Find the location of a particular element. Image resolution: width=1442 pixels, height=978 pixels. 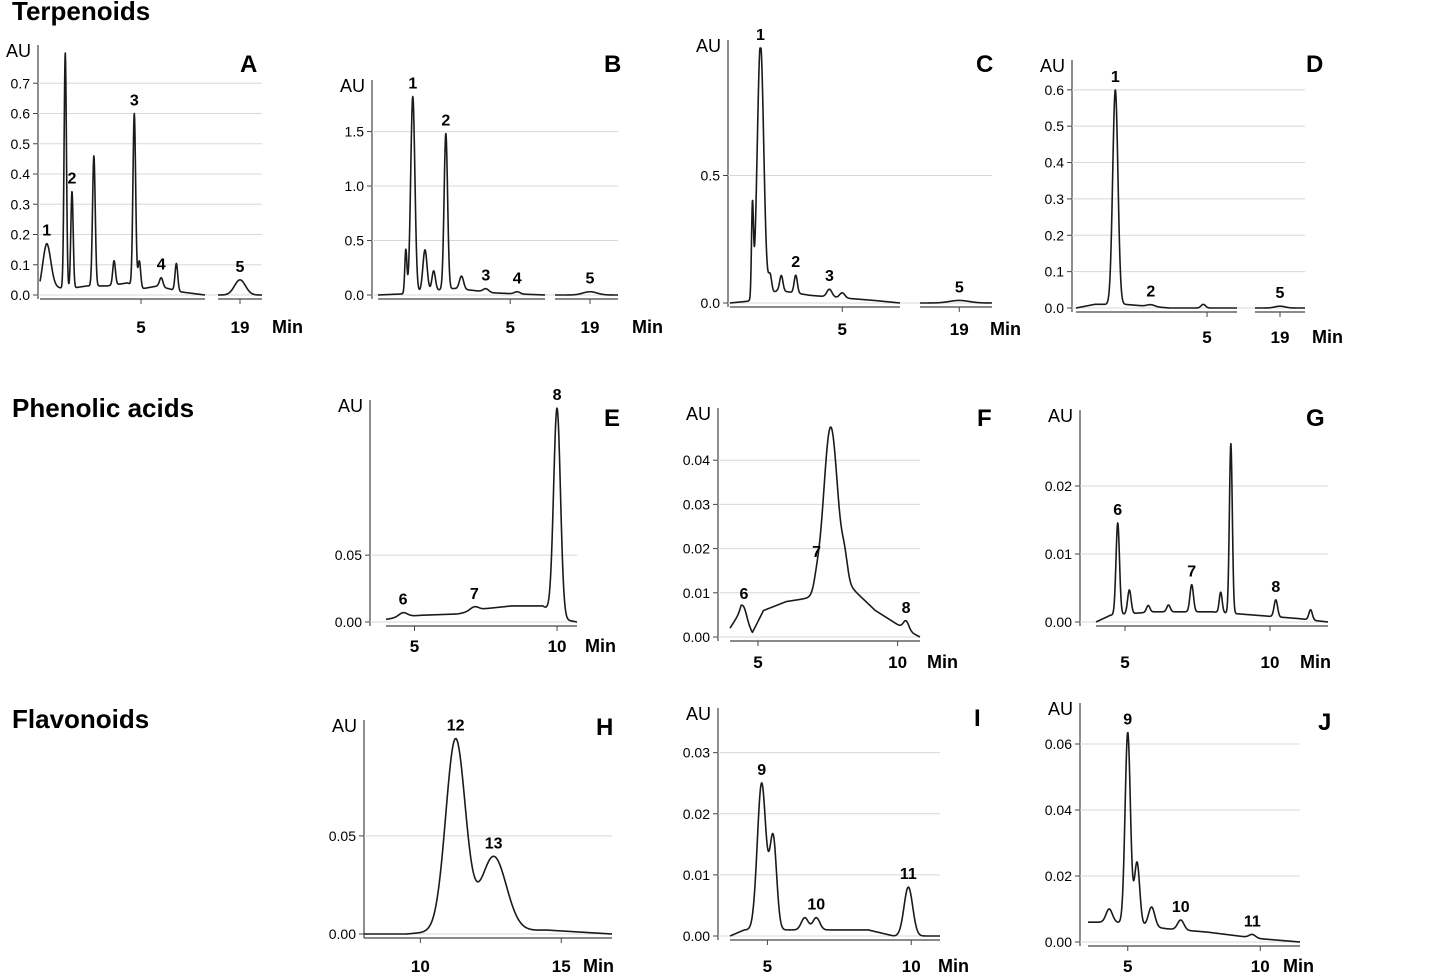

panel-a-peak-label-4: 4 is located at coordinates (161, 265).